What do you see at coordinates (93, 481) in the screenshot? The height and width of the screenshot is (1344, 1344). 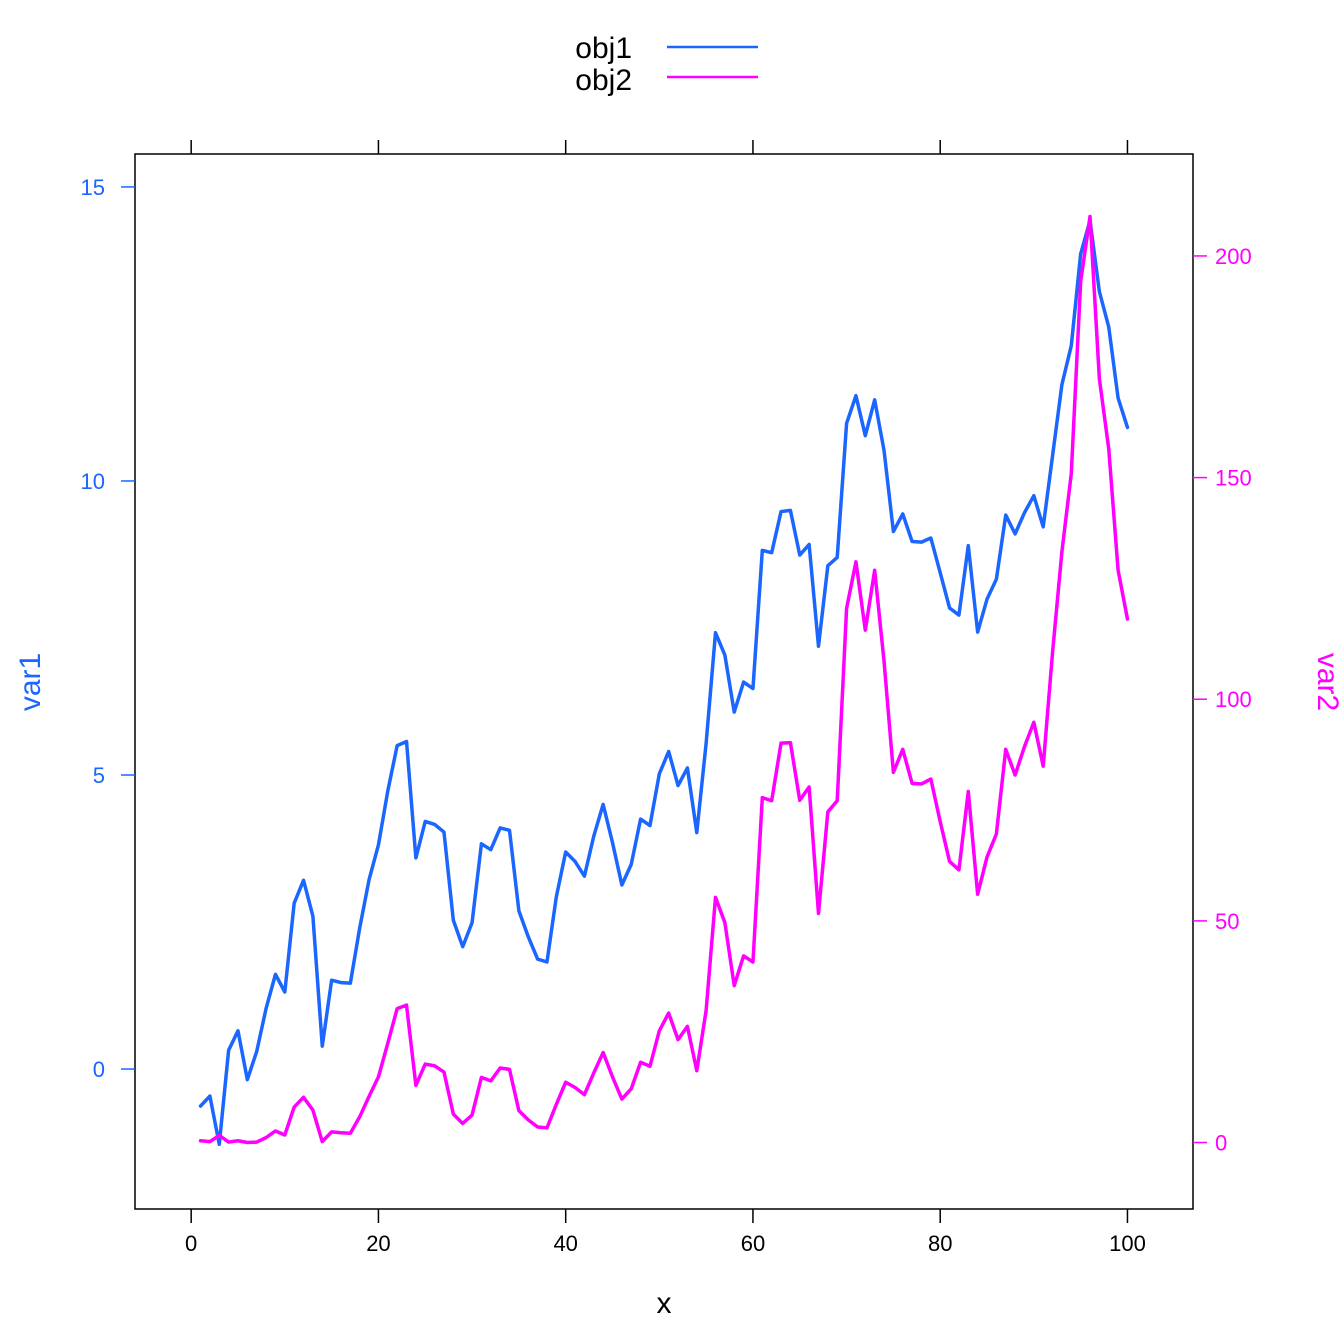 I see `left-y-tick-label: 10` at bounding box center [93, 481].